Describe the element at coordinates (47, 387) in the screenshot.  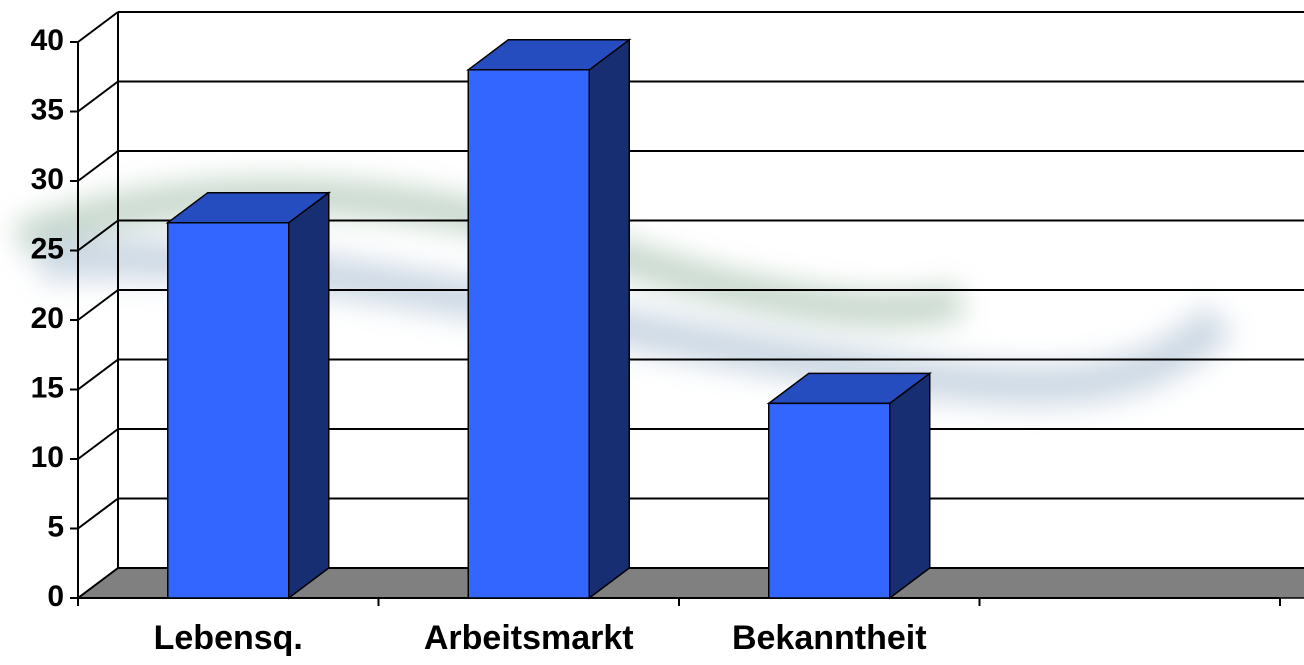
I see `y-tick-label: 15` at that location.